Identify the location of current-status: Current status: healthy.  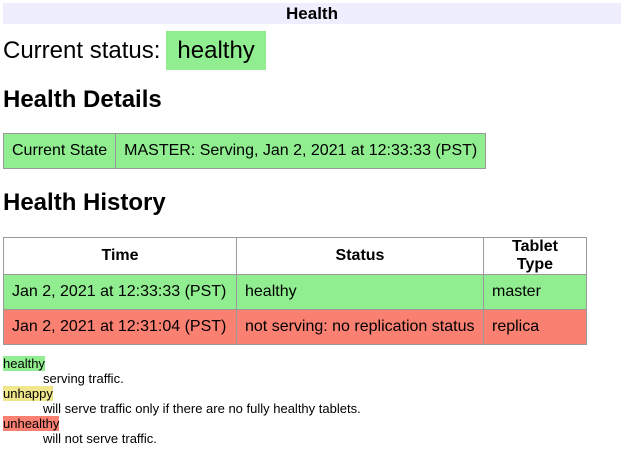
(134, 50).